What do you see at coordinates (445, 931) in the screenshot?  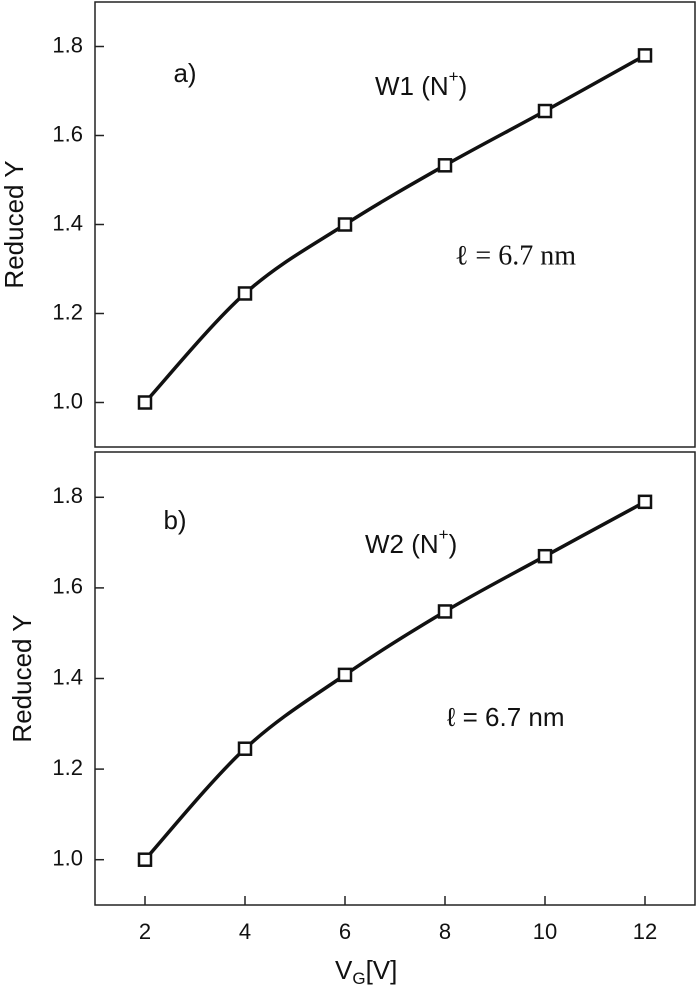 I see `x-tick-label: 8` at bounding box center [445, 931].